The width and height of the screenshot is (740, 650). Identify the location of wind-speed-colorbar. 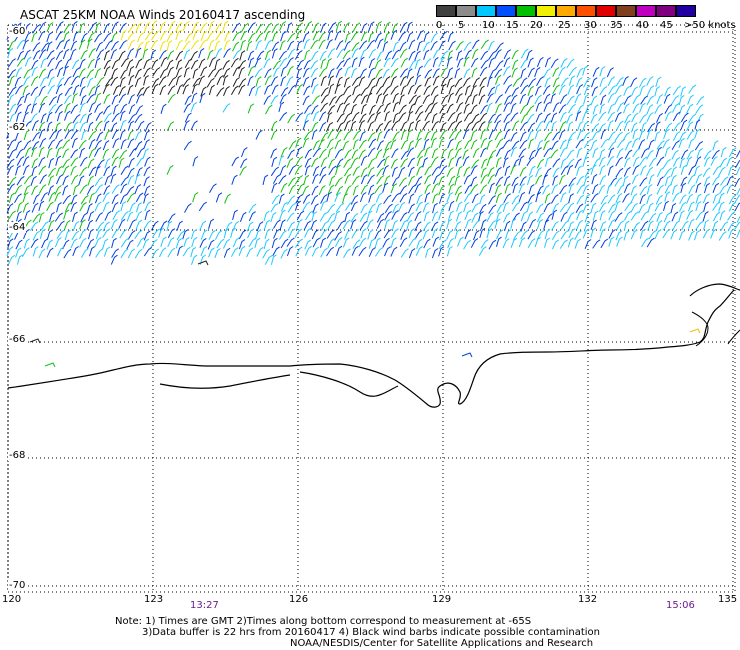
(566, 12).